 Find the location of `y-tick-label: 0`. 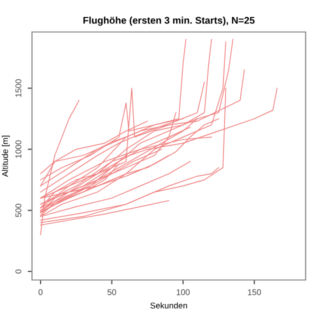

y-tick-label: 0 is located at coordinates (18, 271).